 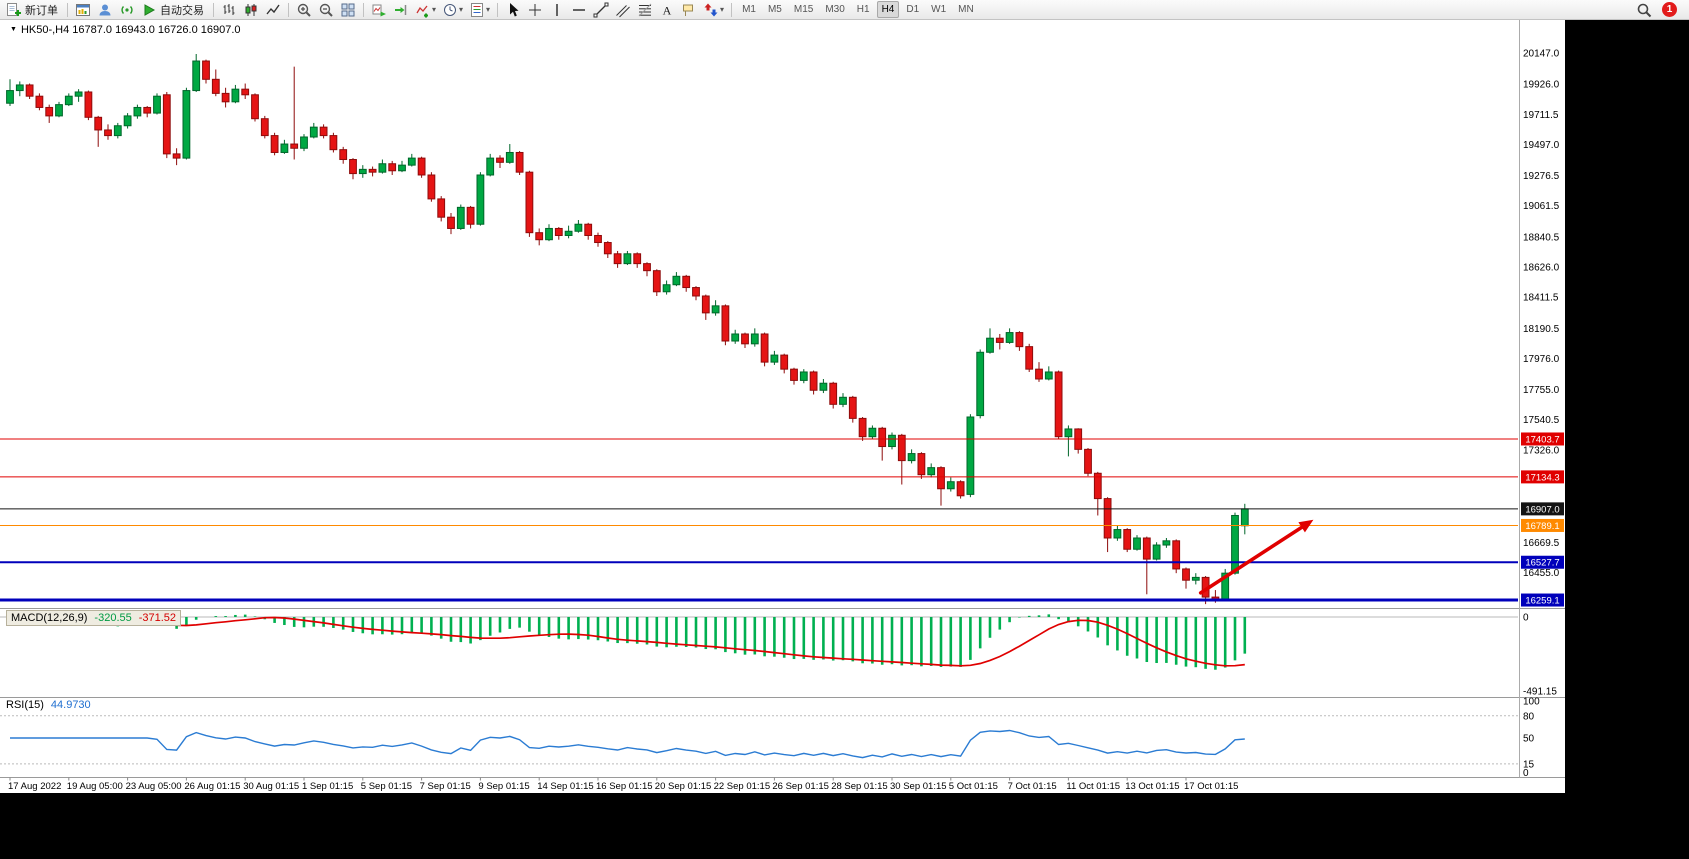 I want to click on signals-button, so click(x=127, y=9).